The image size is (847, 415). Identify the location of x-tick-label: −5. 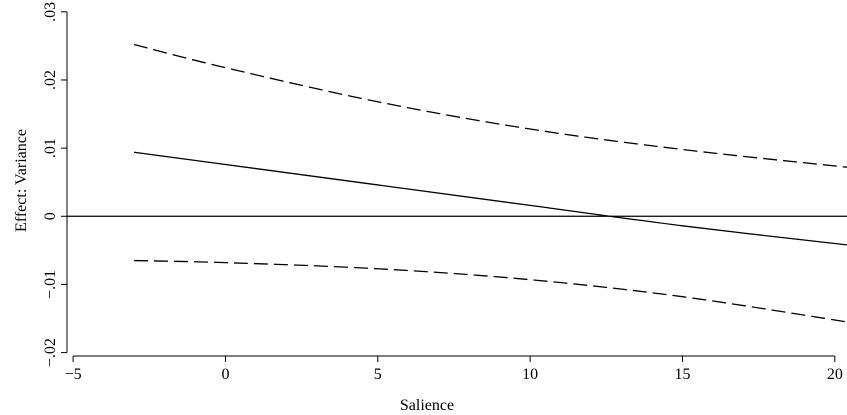
(73, 374).